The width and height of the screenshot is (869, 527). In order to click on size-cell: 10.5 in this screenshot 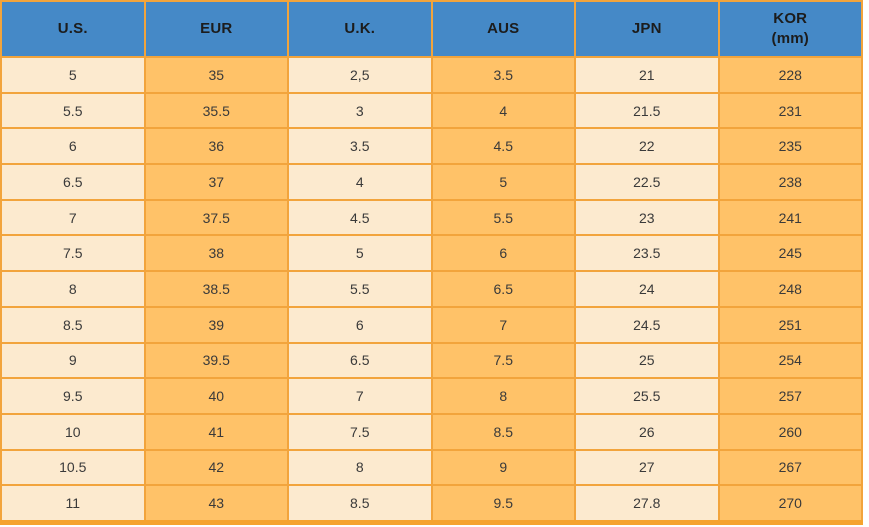, I will do `click(73, 467)`.